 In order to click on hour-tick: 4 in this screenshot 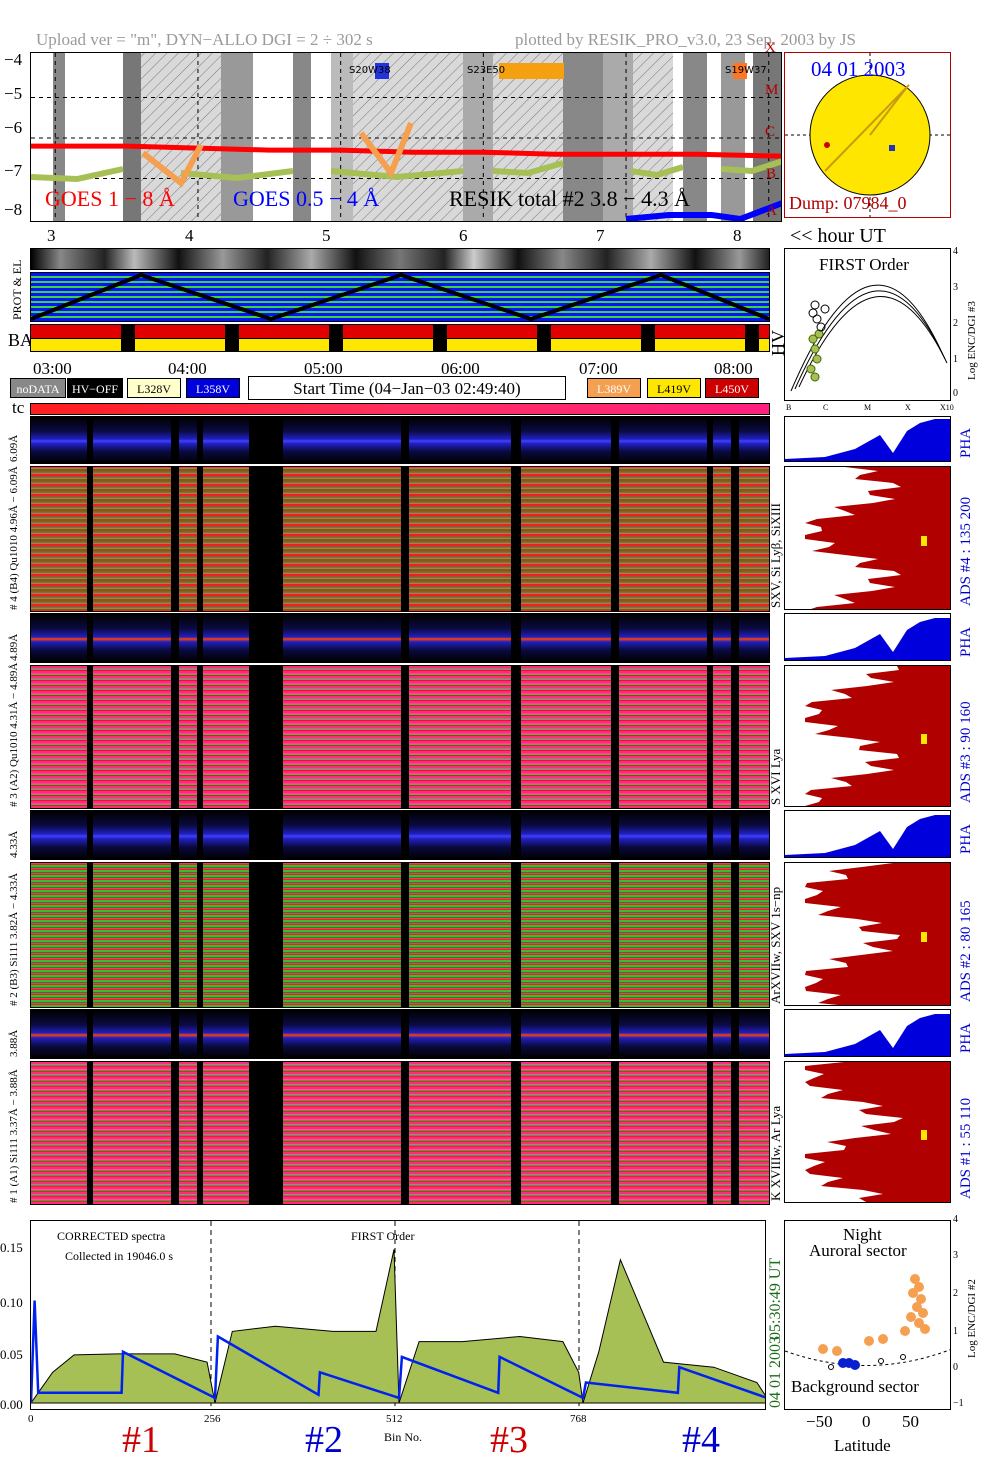, I will do `click(189, 235)`.